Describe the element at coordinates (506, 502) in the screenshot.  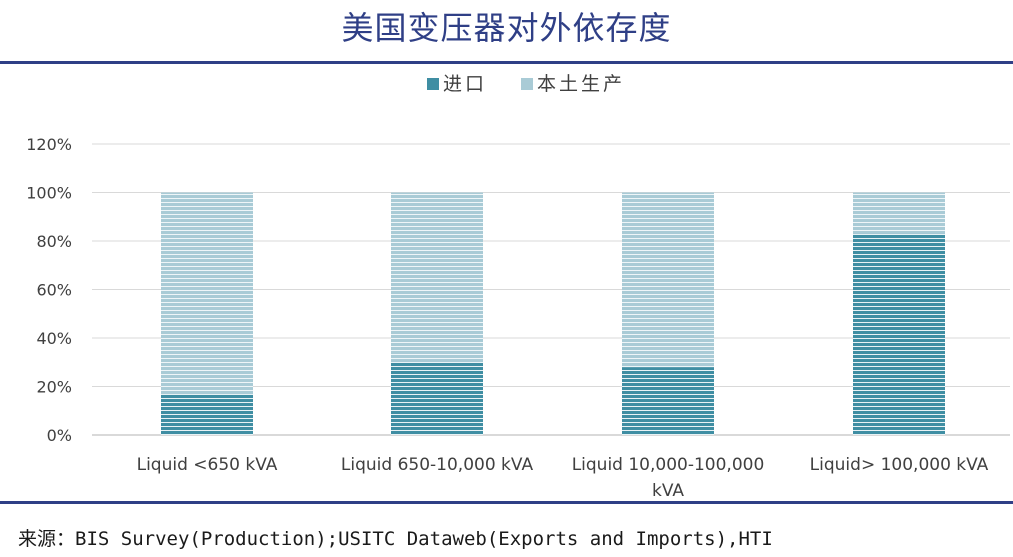
I see `footer-divider` at that location.